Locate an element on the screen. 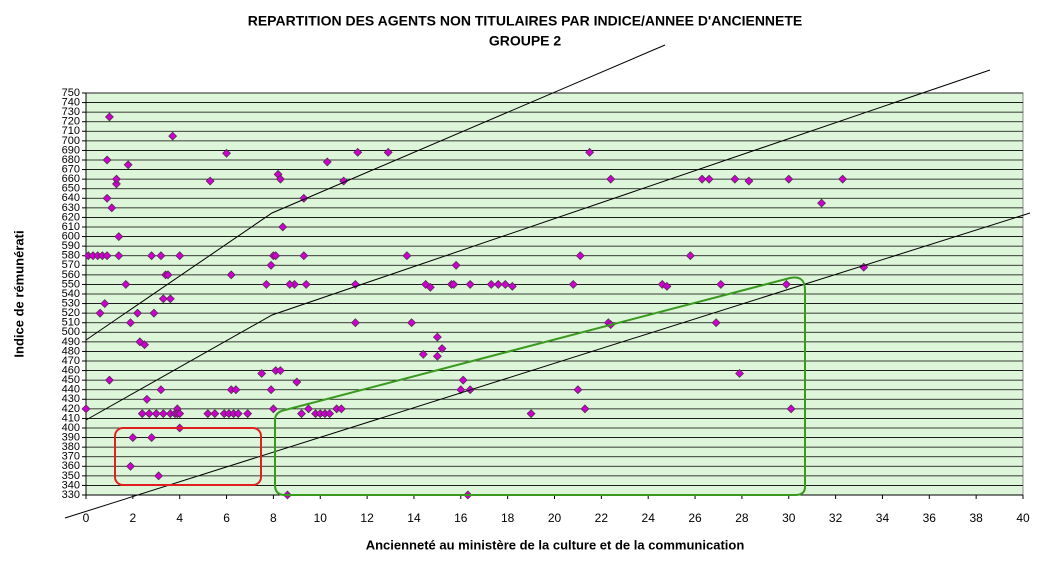 This screenshot has width=1047, height=570. y-tick-label: 540 is located at coordinates (71, 294).